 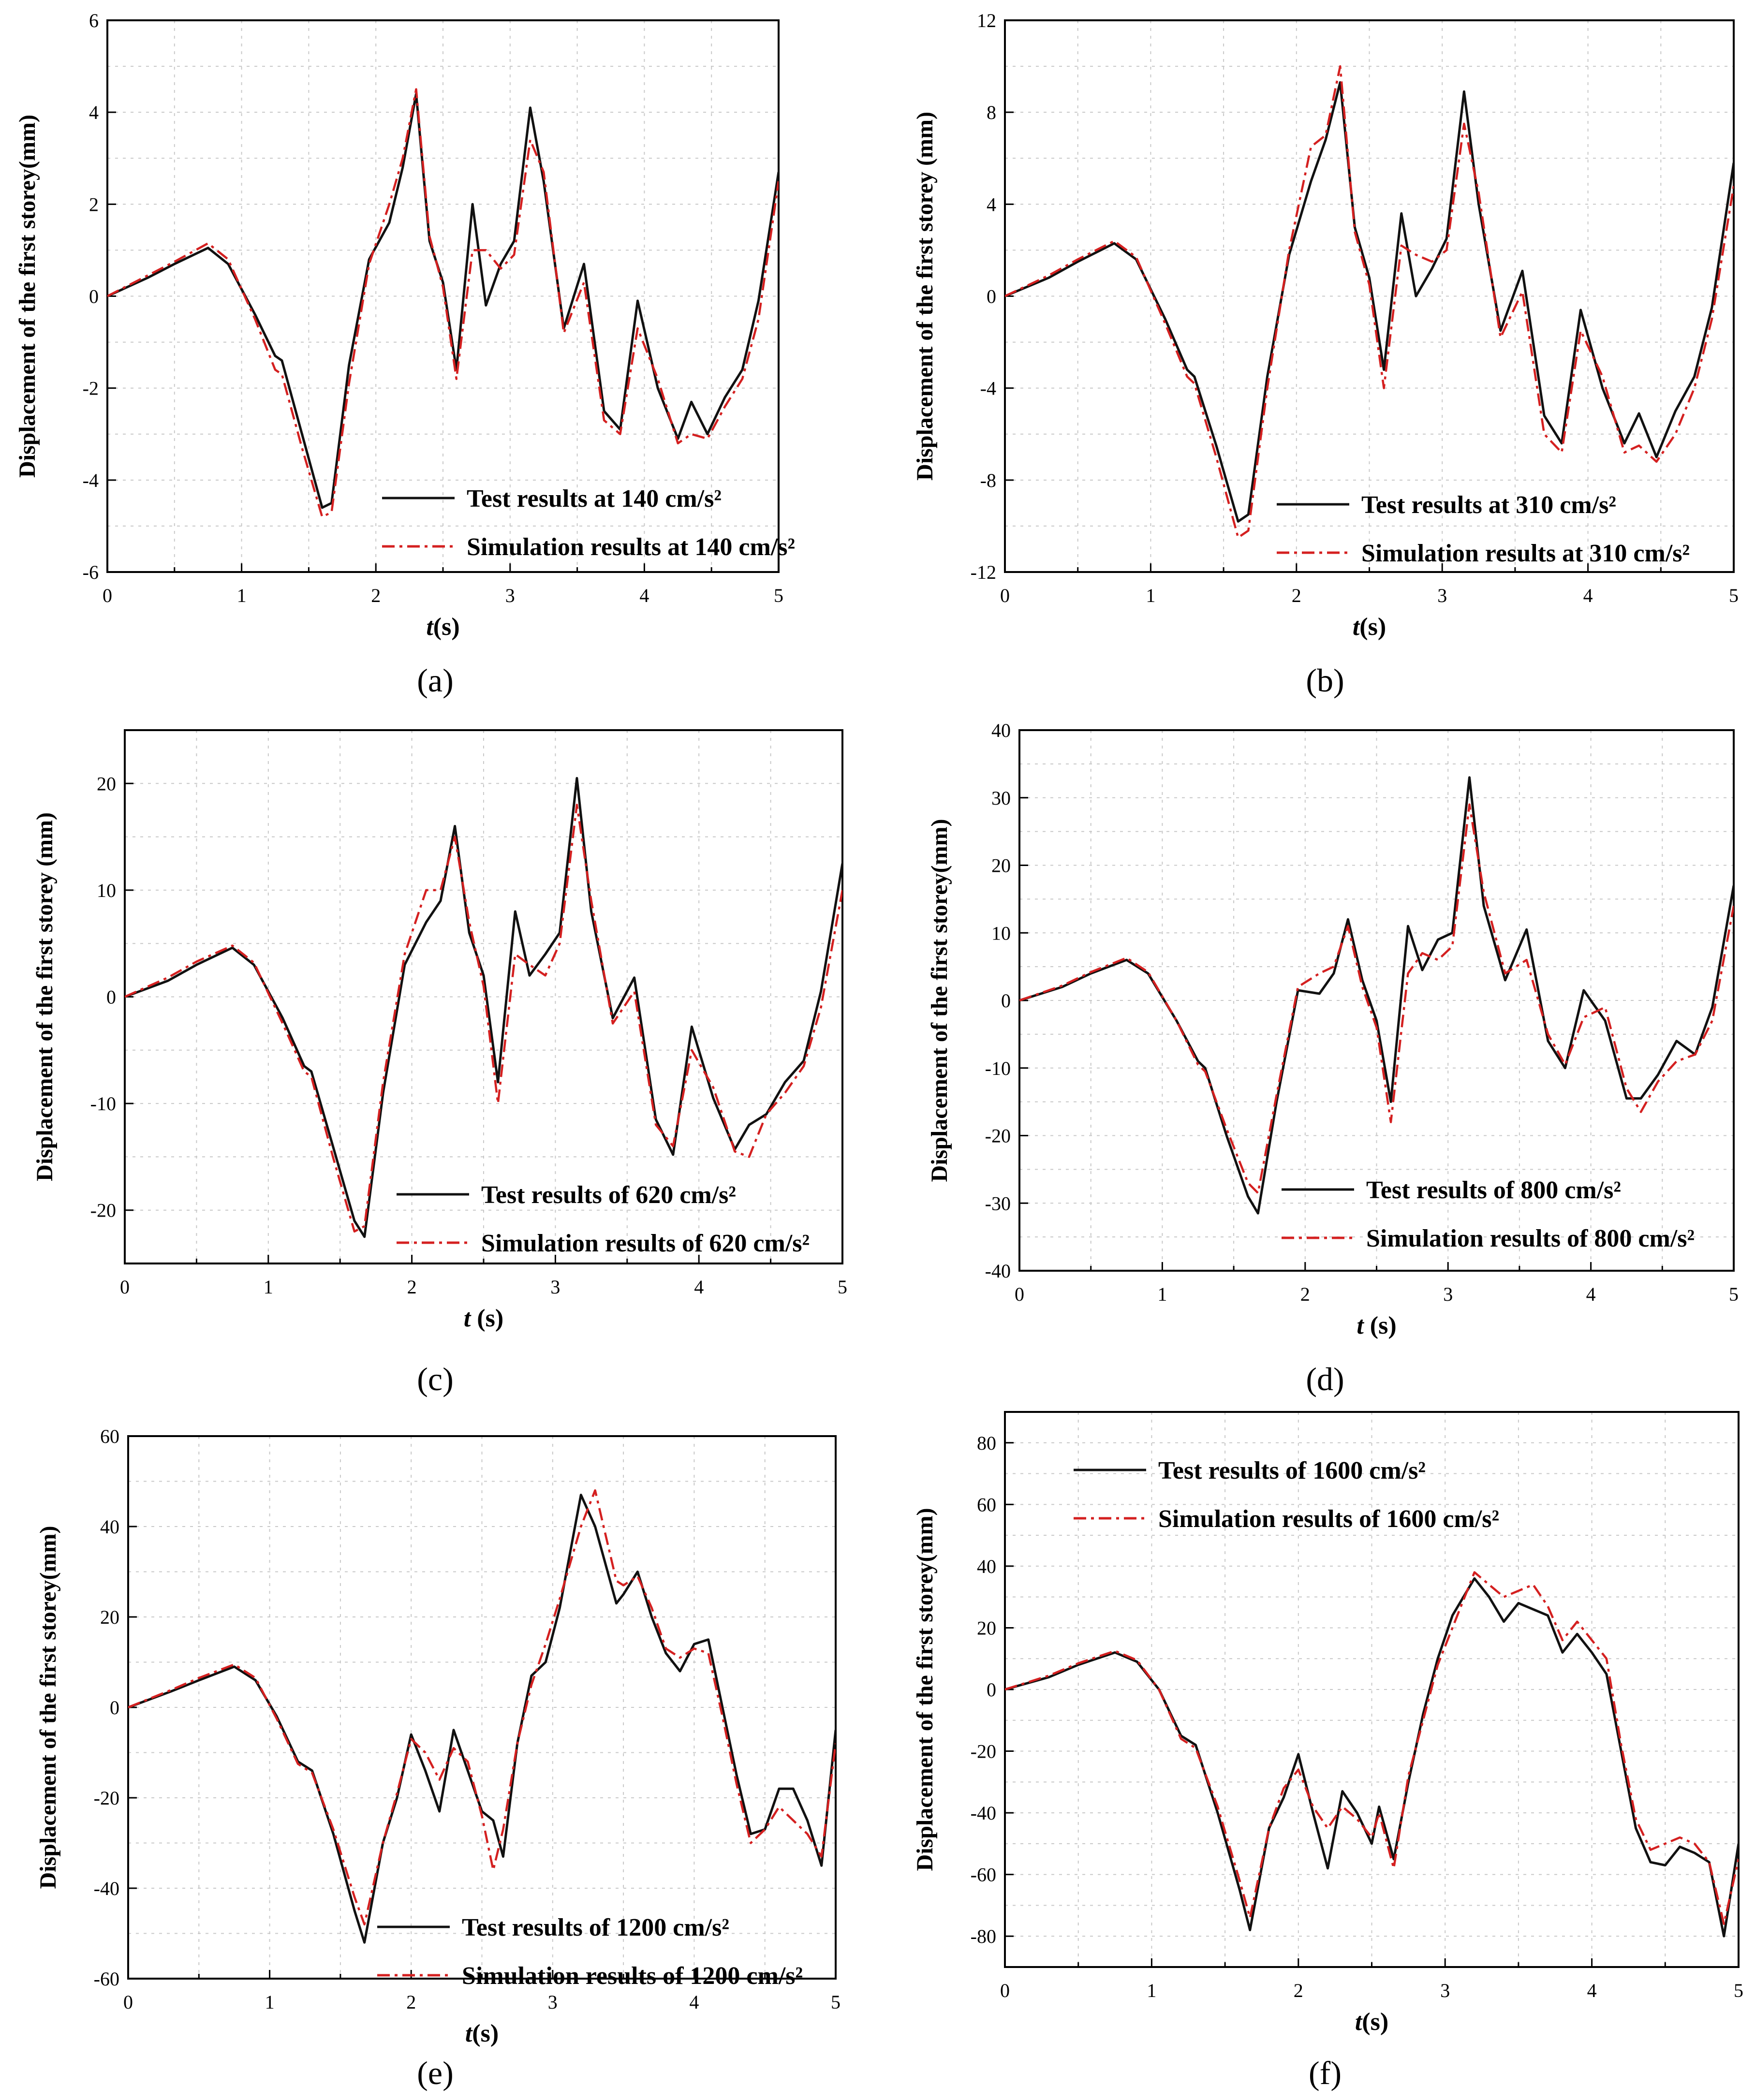 What do you see at coordinates (91, 572) in the screenshot?
I see `y-tick-label: -6` at bounding box center [91, 572].